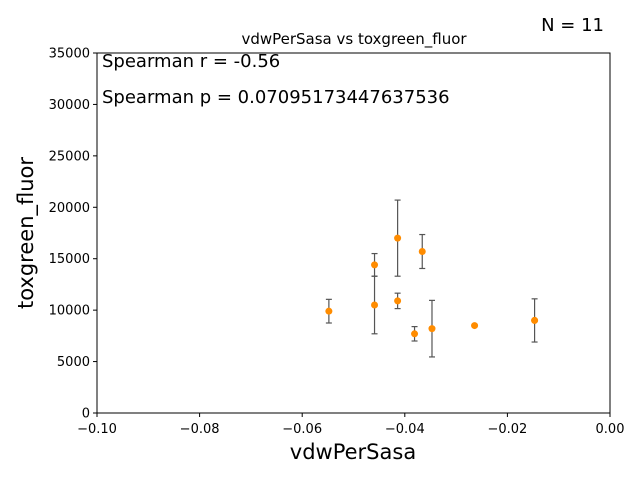 The width and height of the screenshot is (640, 480). I want to click on points-layer, so click(432, 286).